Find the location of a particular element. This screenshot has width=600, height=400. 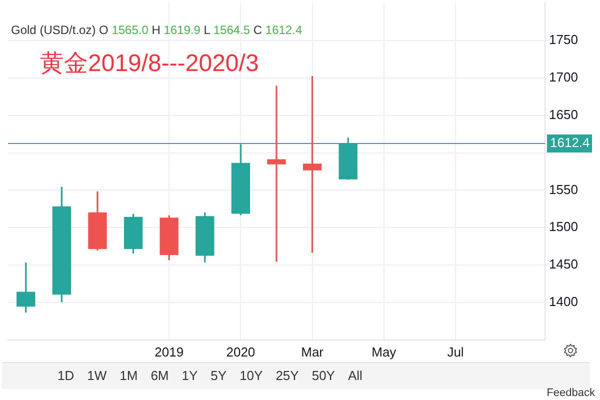

text: 1Y is located at coordinates (189, 376).